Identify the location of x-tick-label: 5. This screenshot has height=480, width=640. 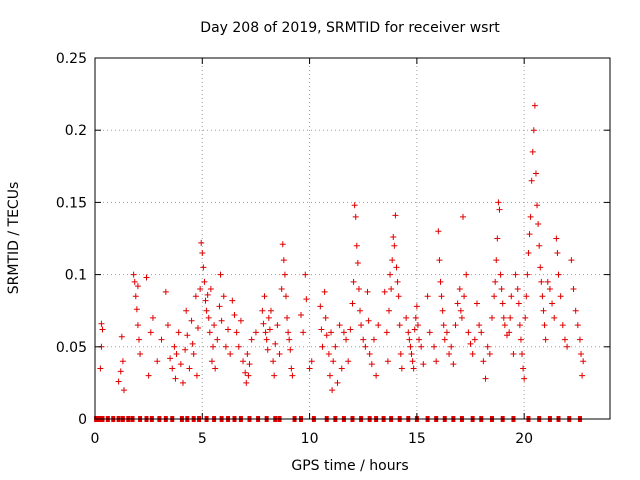
(202, 439).